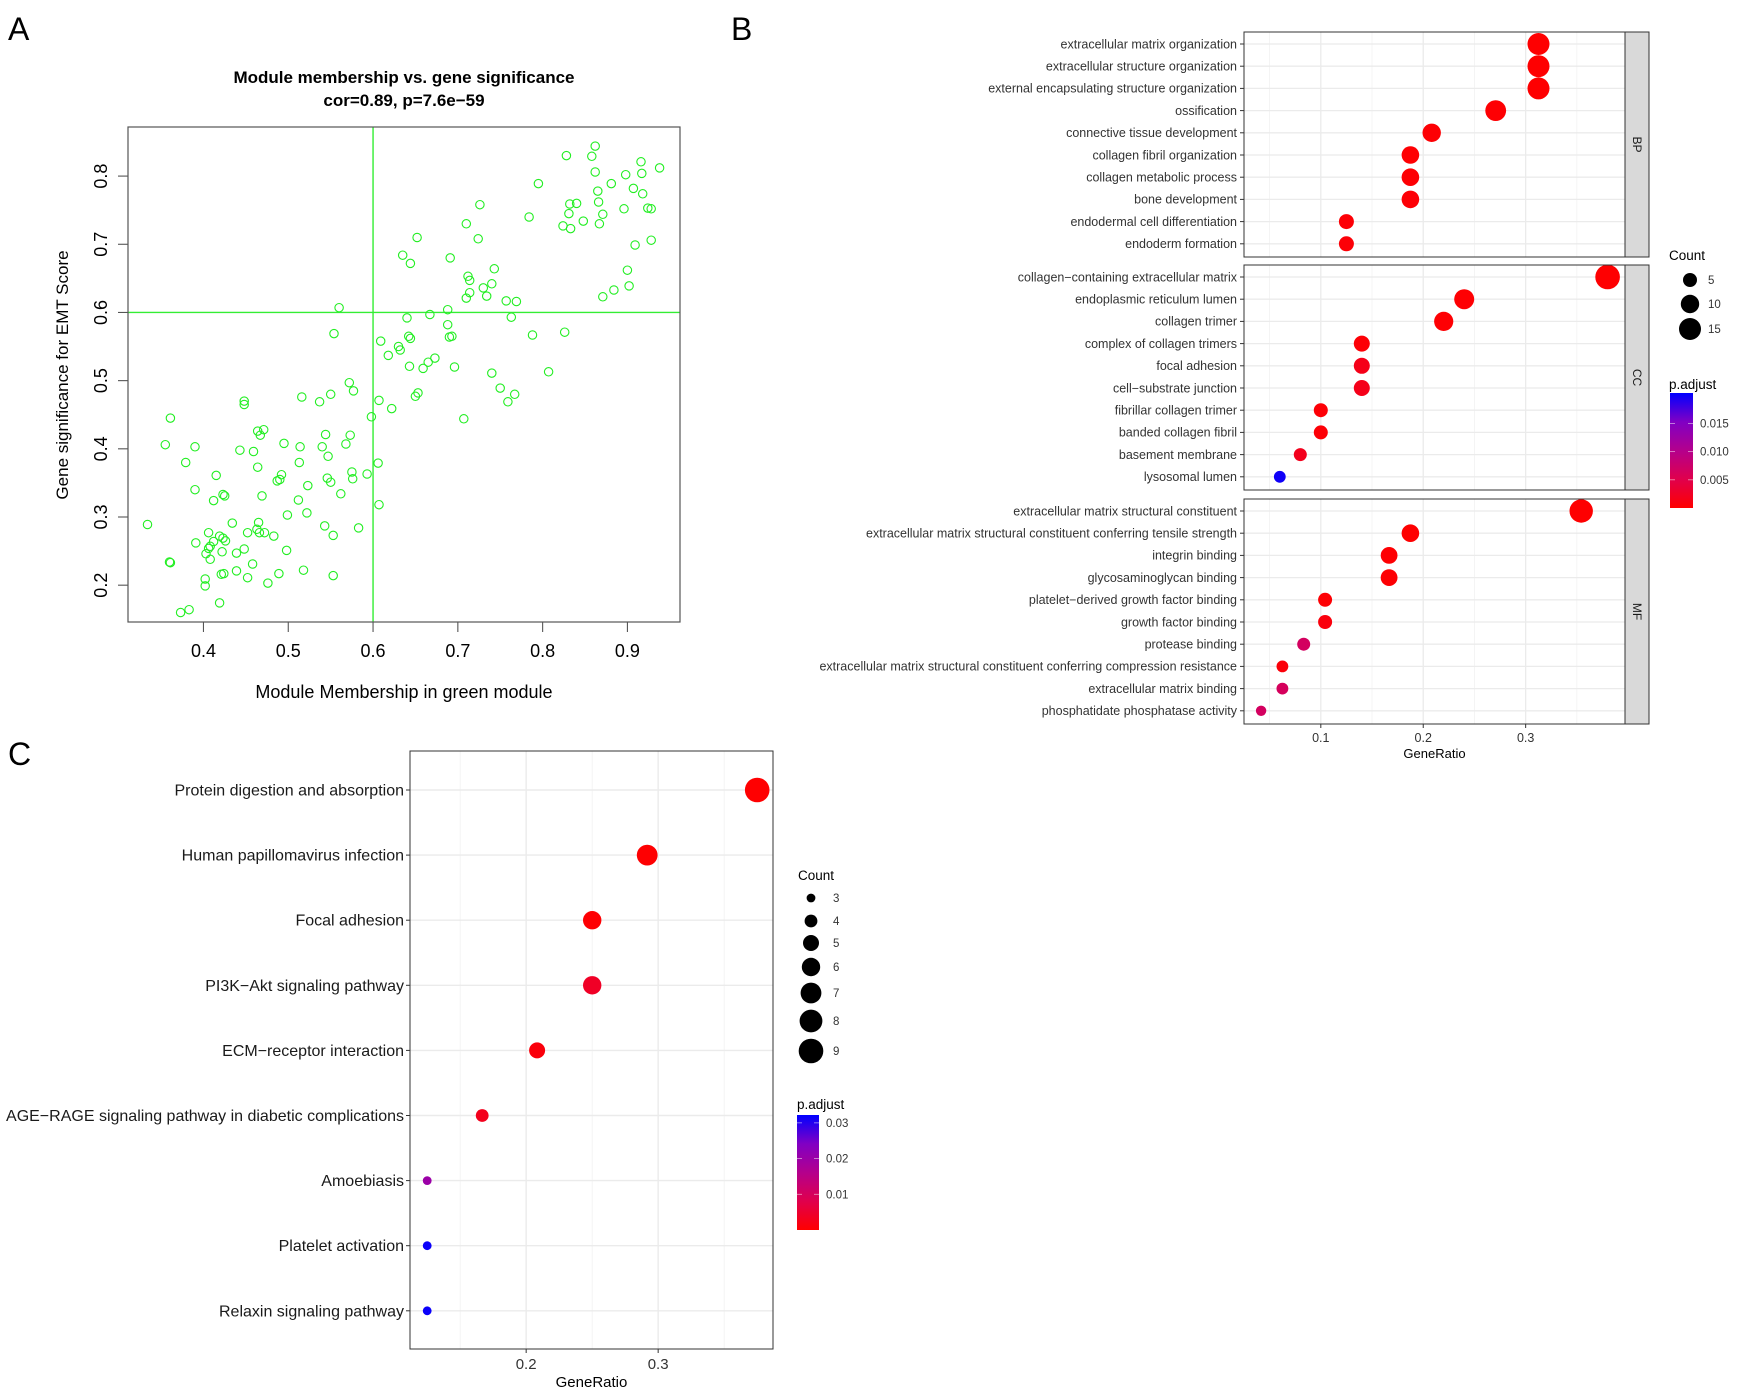  Describe the element at coordinates (203, 651) in the screenshot. I see `x-tick-label: 0.4` at that location.